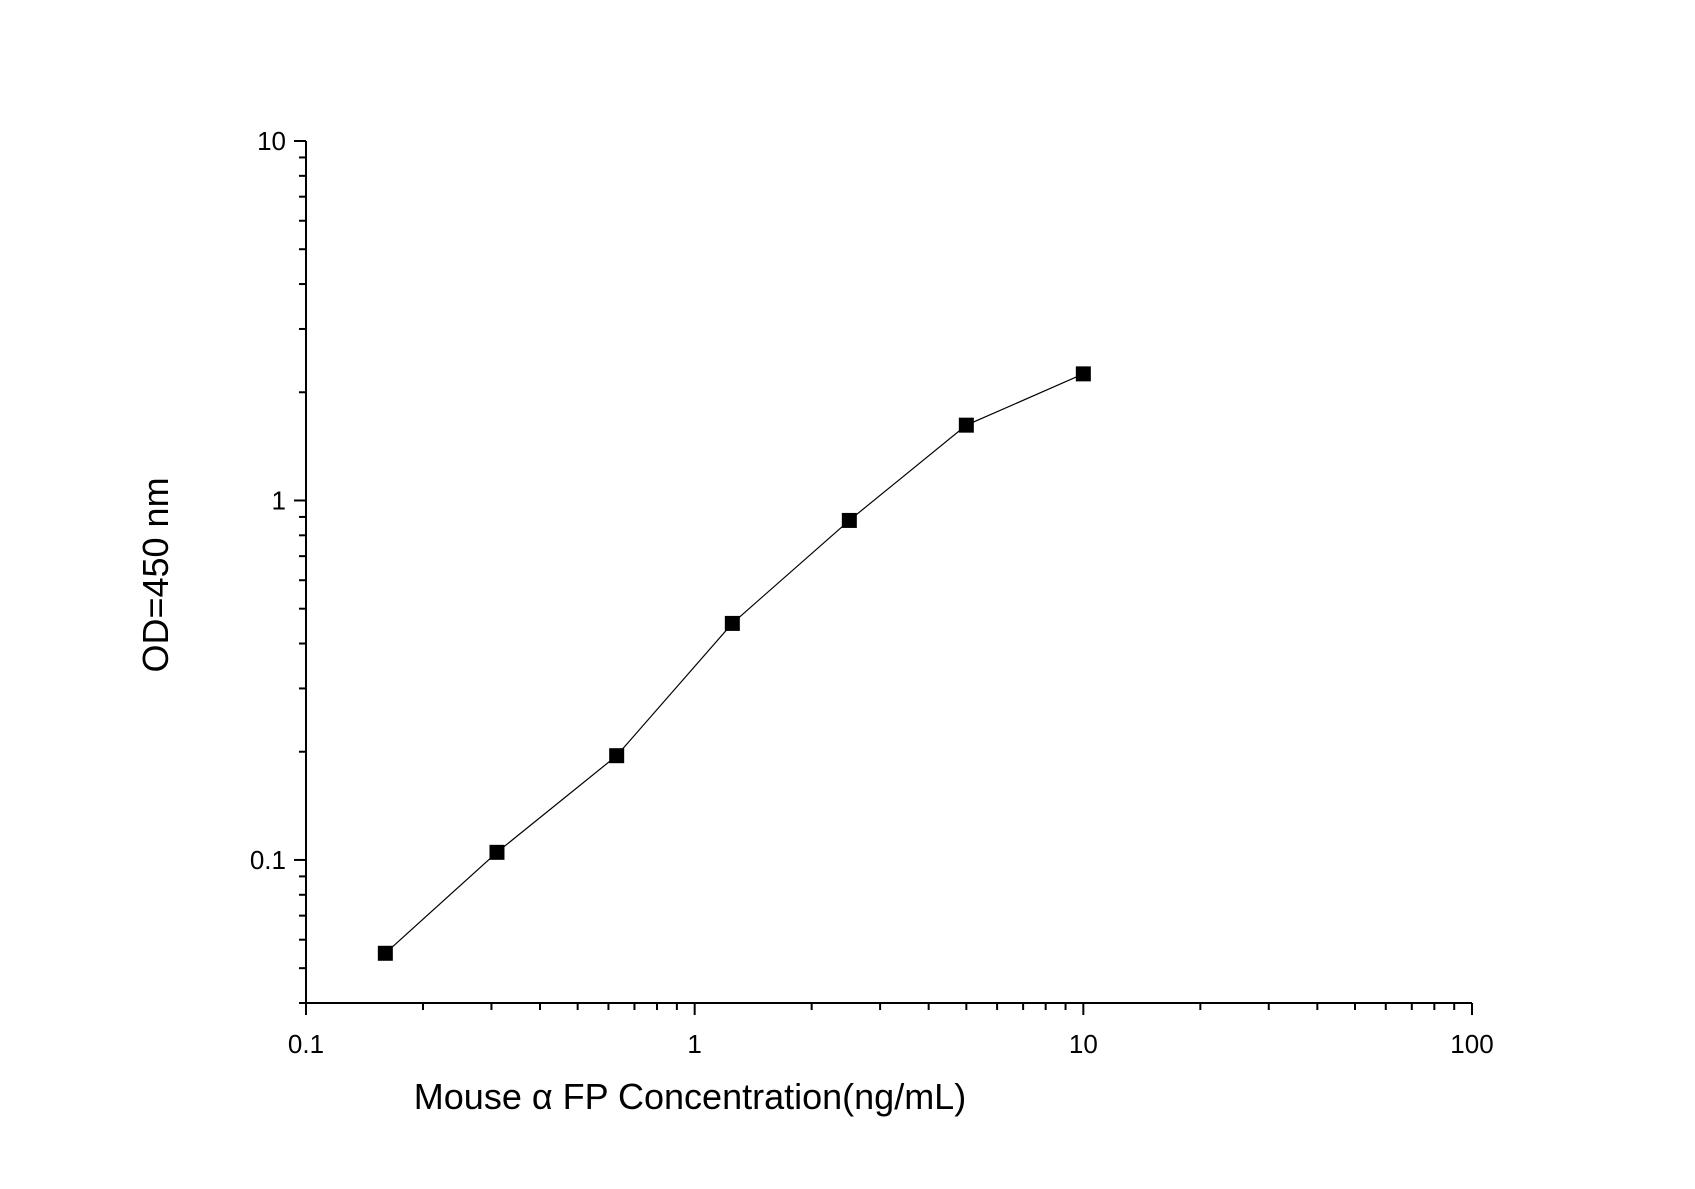  Describe the element at coordinates (694, 1044) in the screenshot. I see `x-tick-label: 1` at that location.